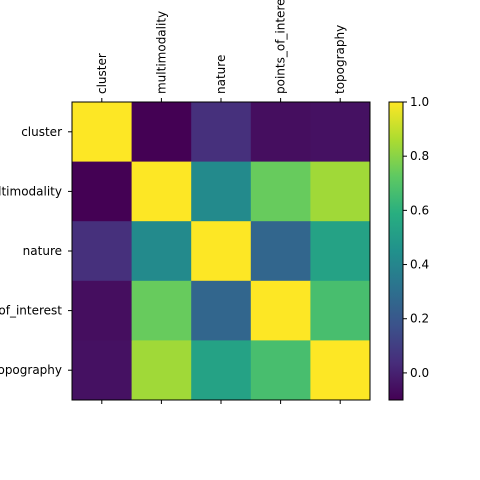 This screenshot has height=480, width=480. I want to click on heatmap-cell-points_of_interest-multimodality, so click(161, 310).